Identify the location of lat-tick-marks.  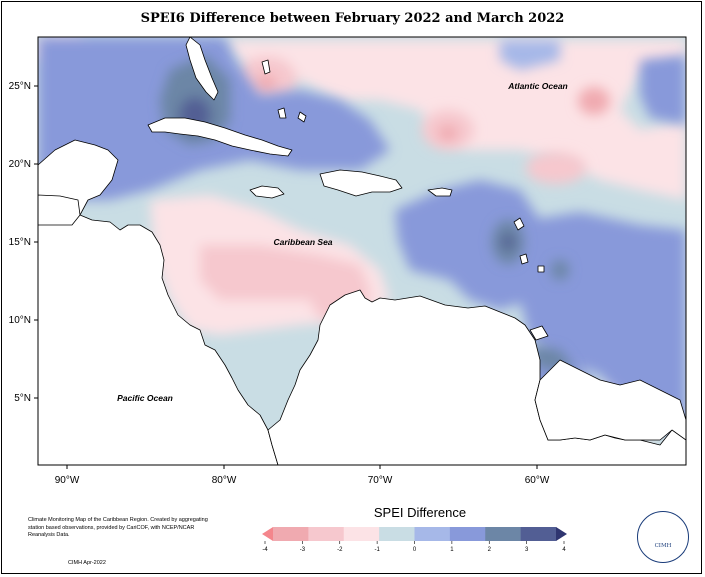
(36, 242).